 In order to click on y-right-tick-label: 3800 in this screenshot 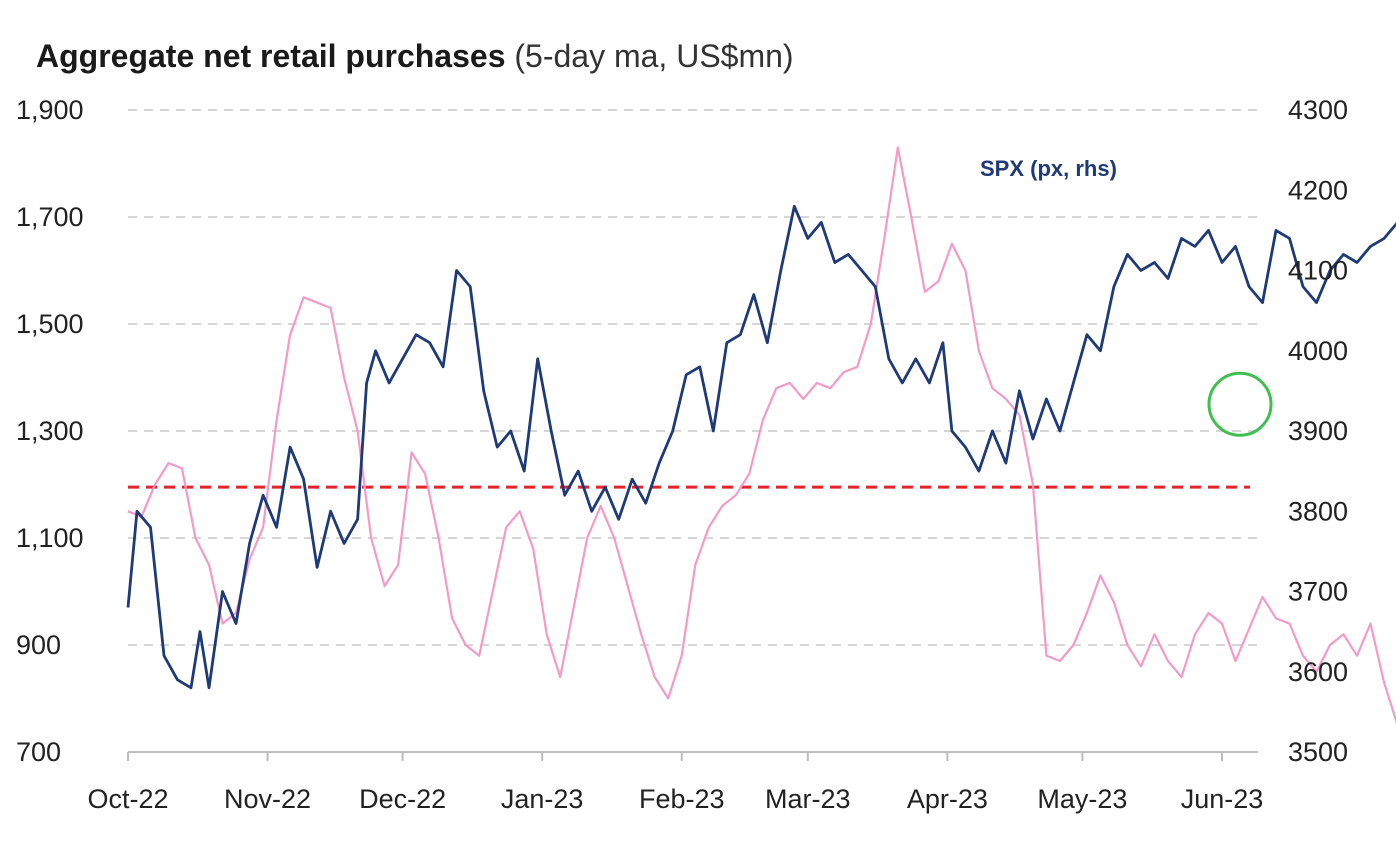, I will do `click(1318, 511)`.